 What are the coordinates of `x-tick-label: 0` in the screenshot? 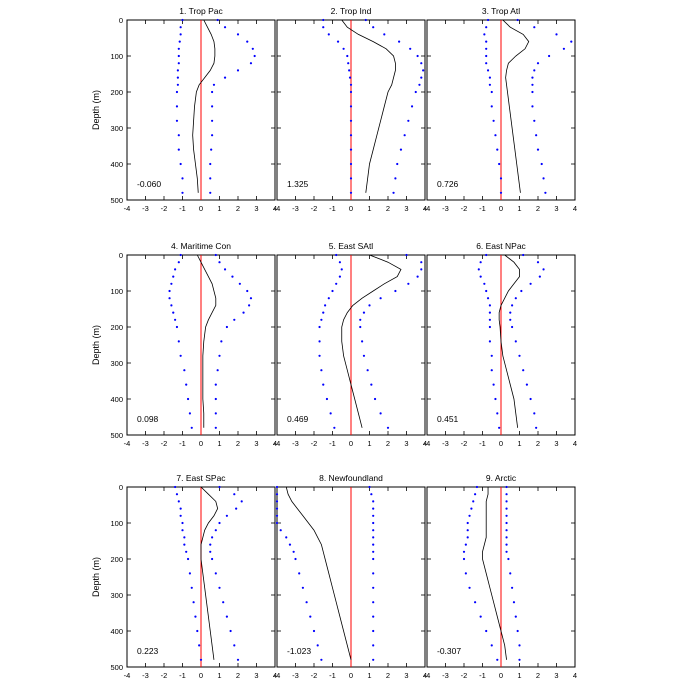 It's located at (351, 208).